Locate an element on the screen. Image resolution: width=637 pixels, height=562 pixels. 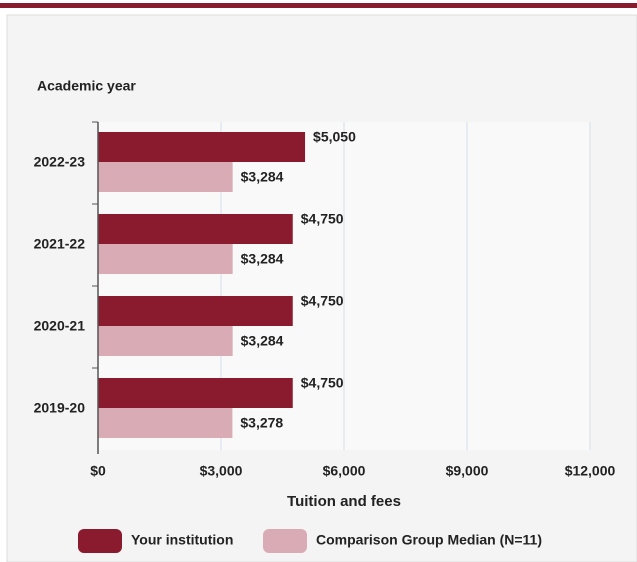
legend-label: Comparison Group Median (N=11) is located at coordinates (429, 540).